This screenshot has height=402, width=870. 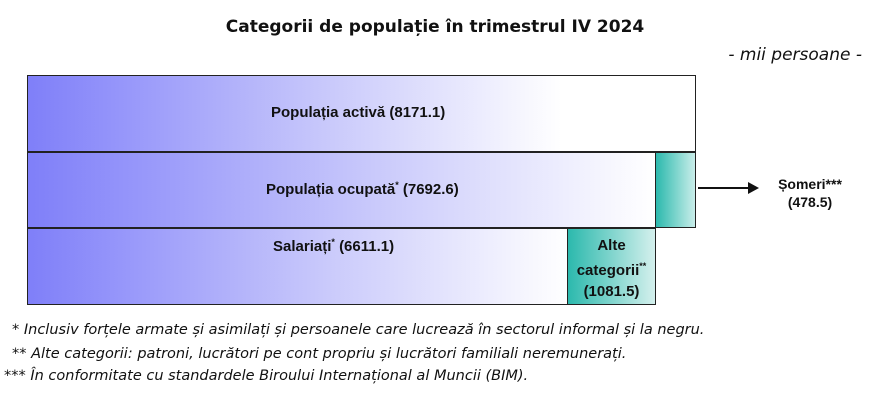 I want to click on alte-line2: categorii**, so click(x=611, y=270).